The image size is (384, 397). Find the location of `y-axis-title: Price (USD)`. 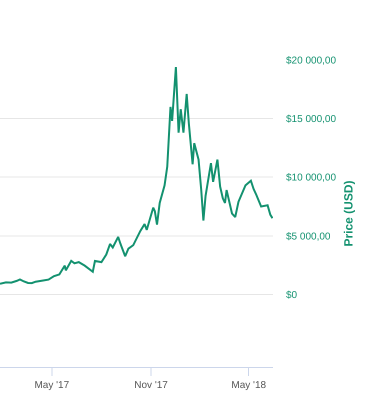

y-axis-title: Price (USD) is located at coordinates (348, 213).